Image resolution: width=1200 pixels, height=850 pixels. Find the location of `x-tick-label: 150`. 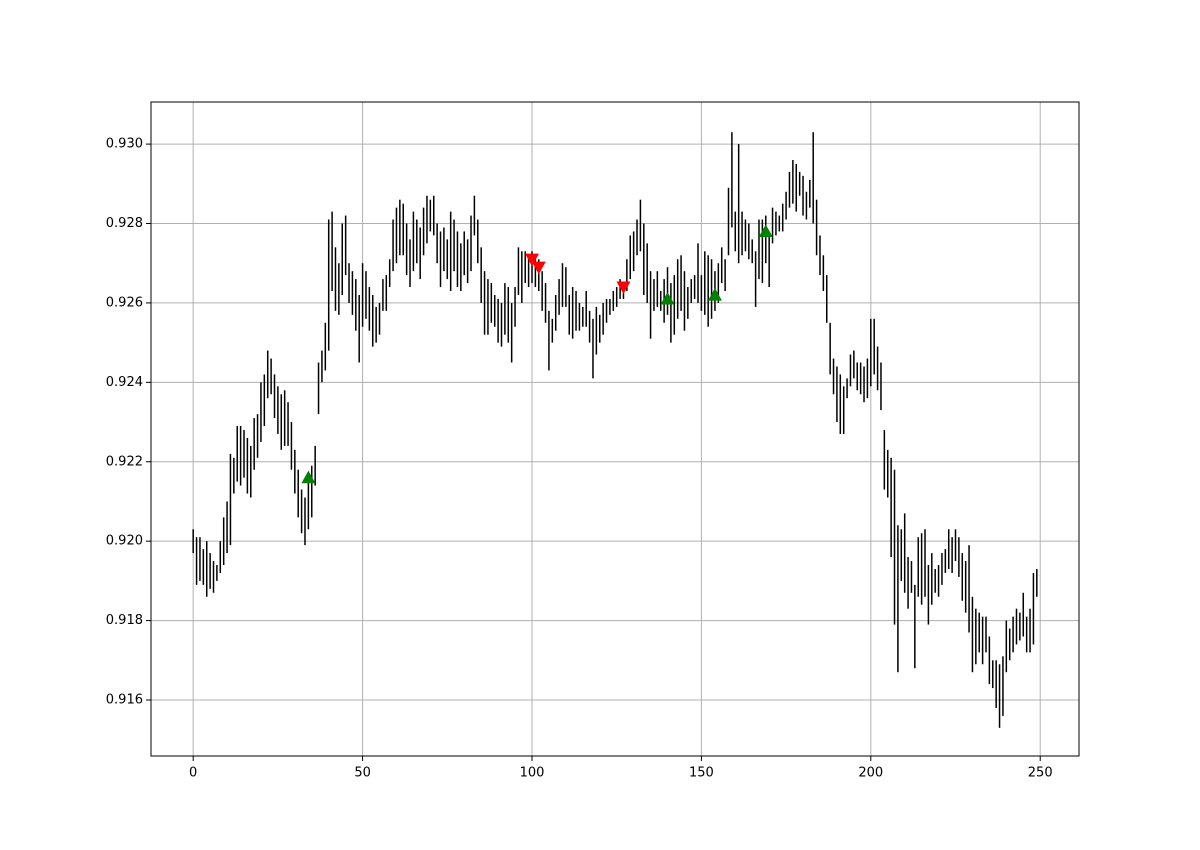

x-tick-label: 150 is located at coordinates (701, 773).